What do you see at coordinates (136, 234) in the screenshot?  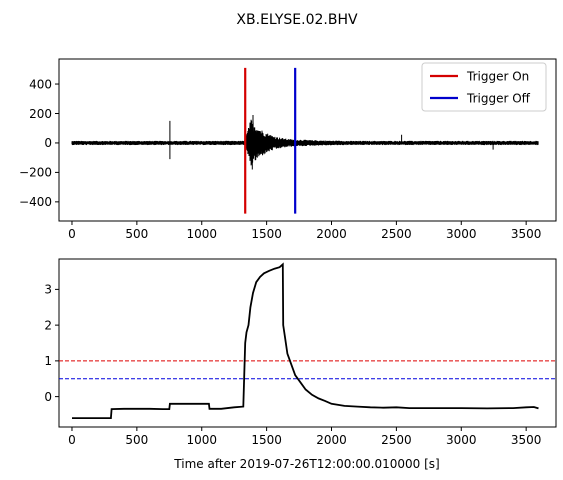 I see `top-x-tick-label: 500` at bounding box center [136, 234].